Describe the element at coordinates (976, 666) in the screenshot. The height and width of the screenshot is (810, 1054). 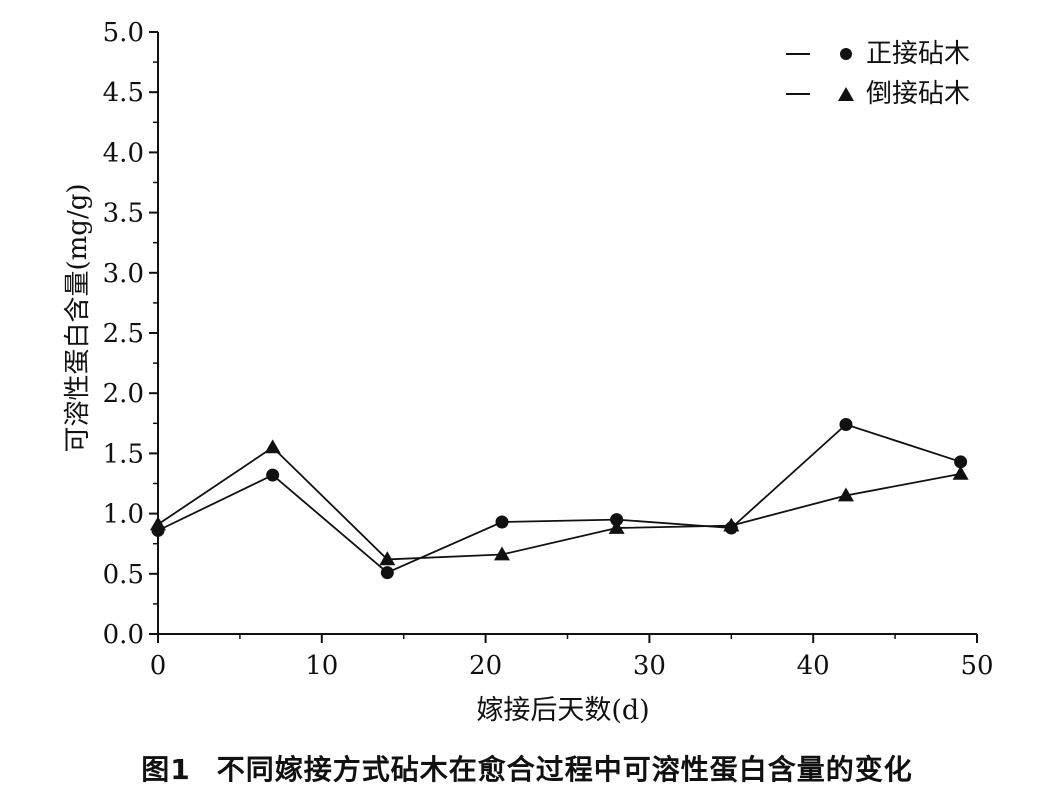
I see `x-tick-label: 50` at that location.